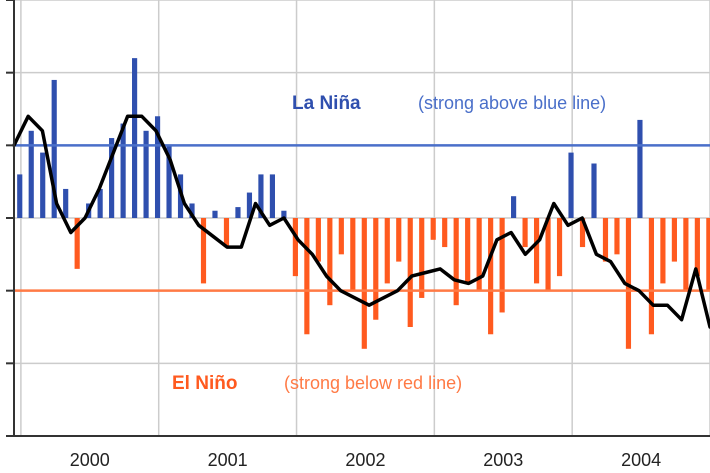  What do you see at coordinates (204, 383) in the screenshot?
I see `el-nino-label: El Niño` at bounding box center [204, 383].